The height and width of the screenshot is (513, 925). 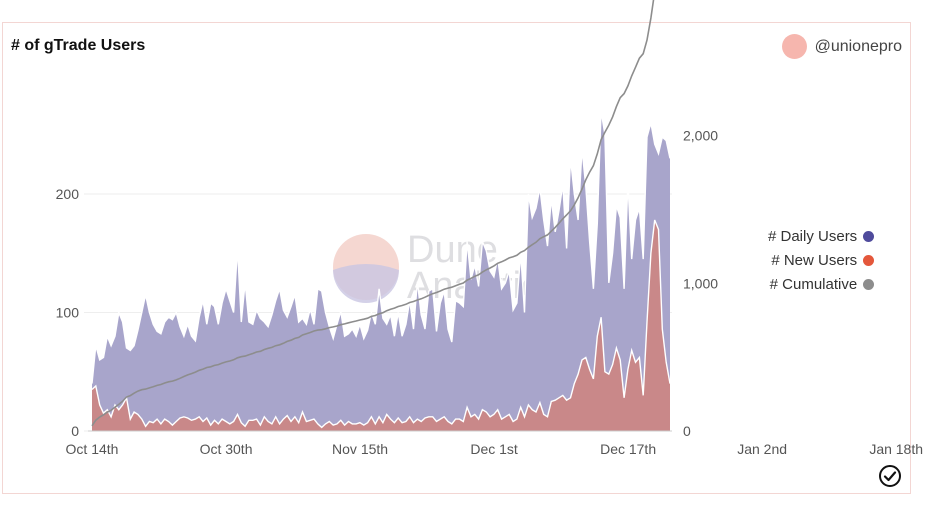 I want to click on x-tick-label: Nov 15th, so click(x=360, y=449).